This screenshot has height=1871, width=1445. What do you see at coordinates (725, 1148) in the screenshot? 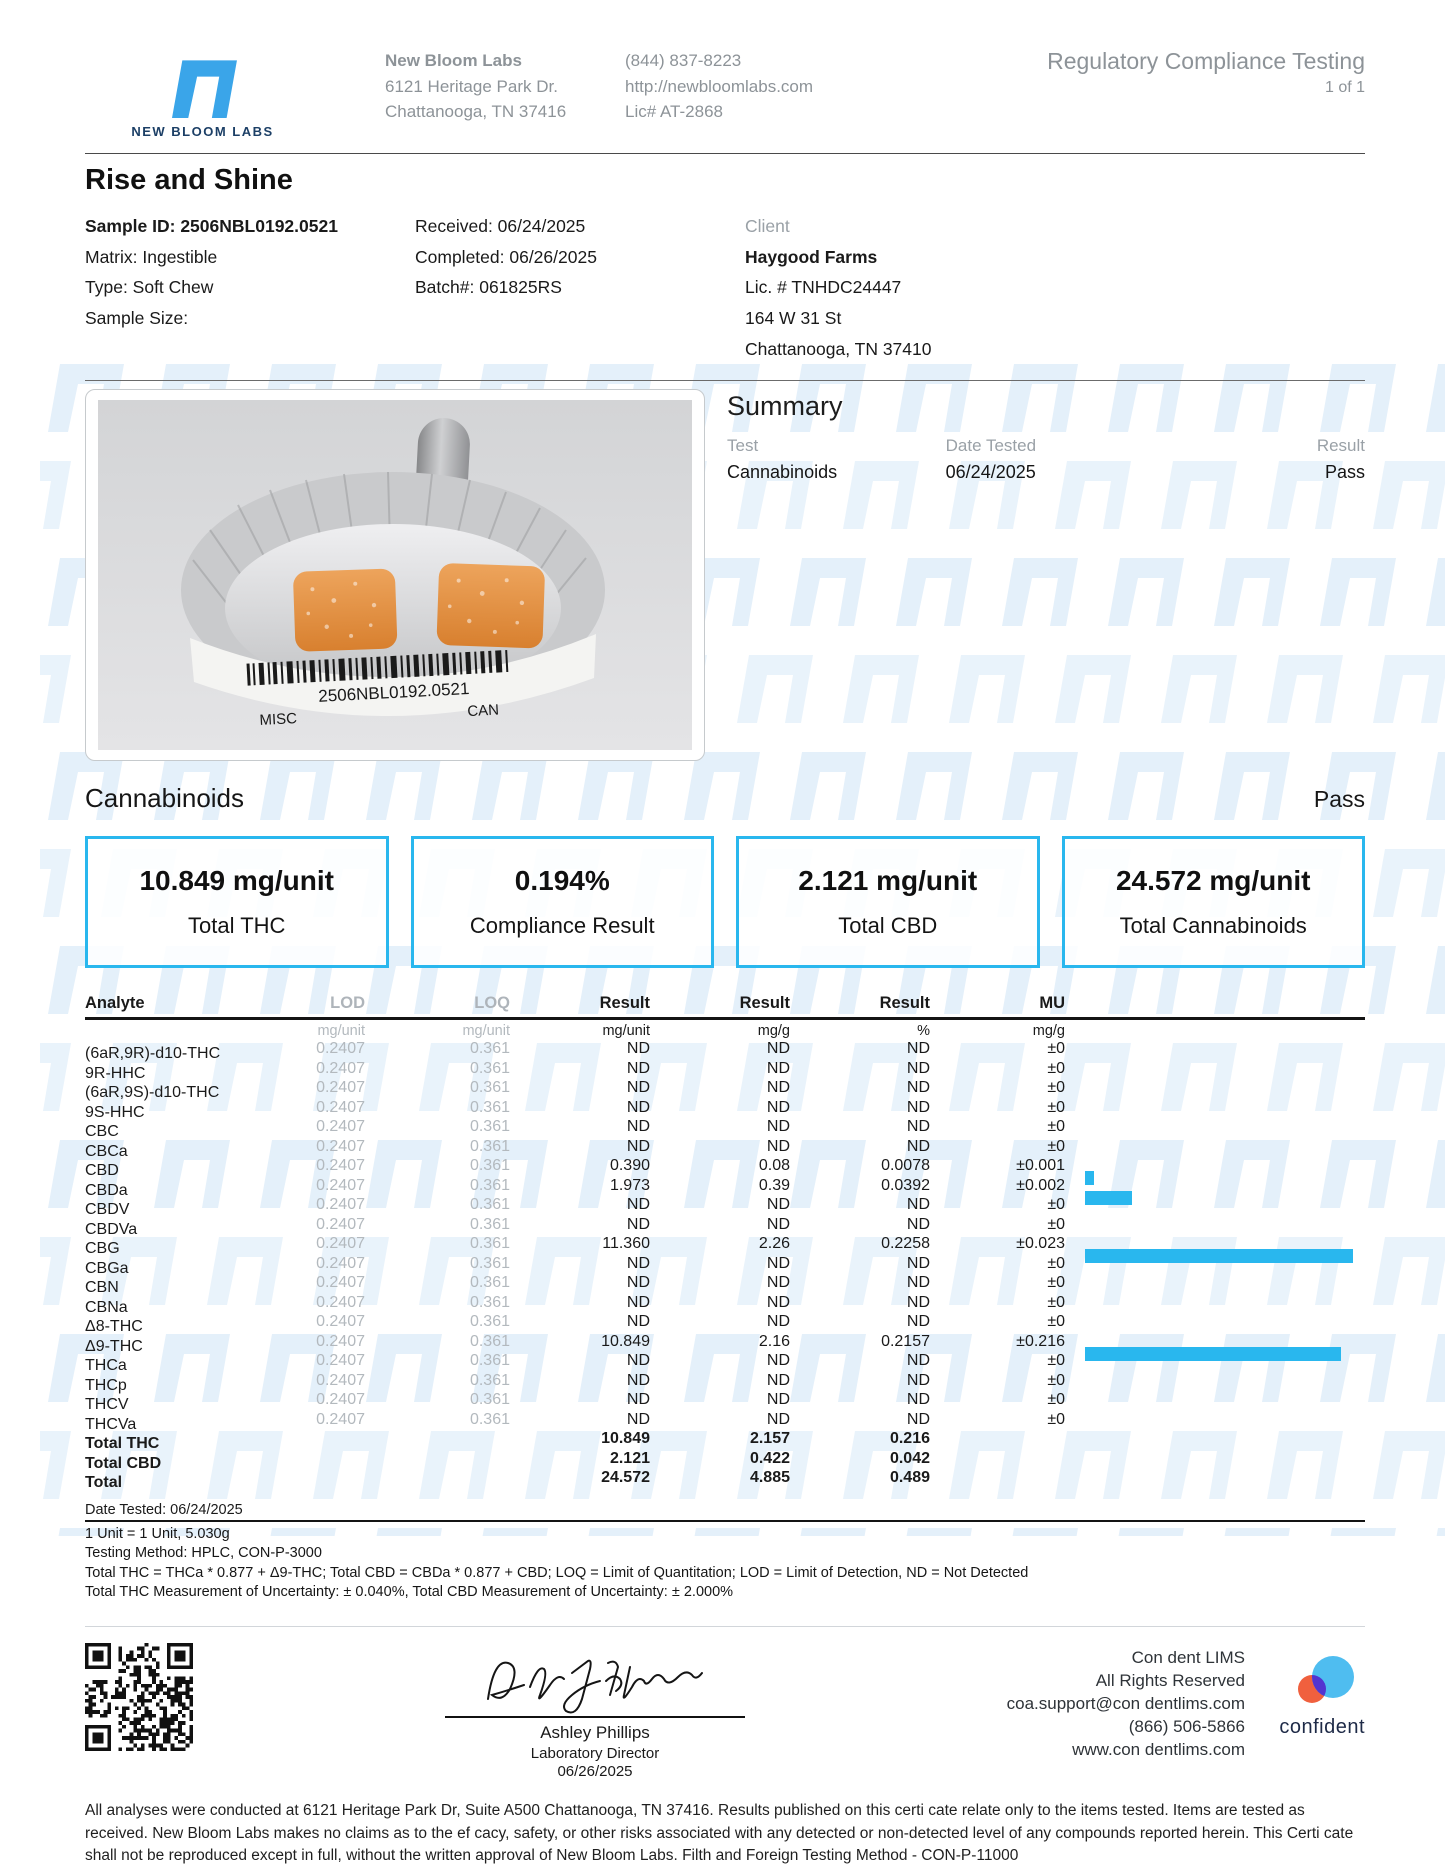
I see `table-row: CBCa 0.2407 0.361 ND ND ND ±0` at bounding box center [725, 1148].